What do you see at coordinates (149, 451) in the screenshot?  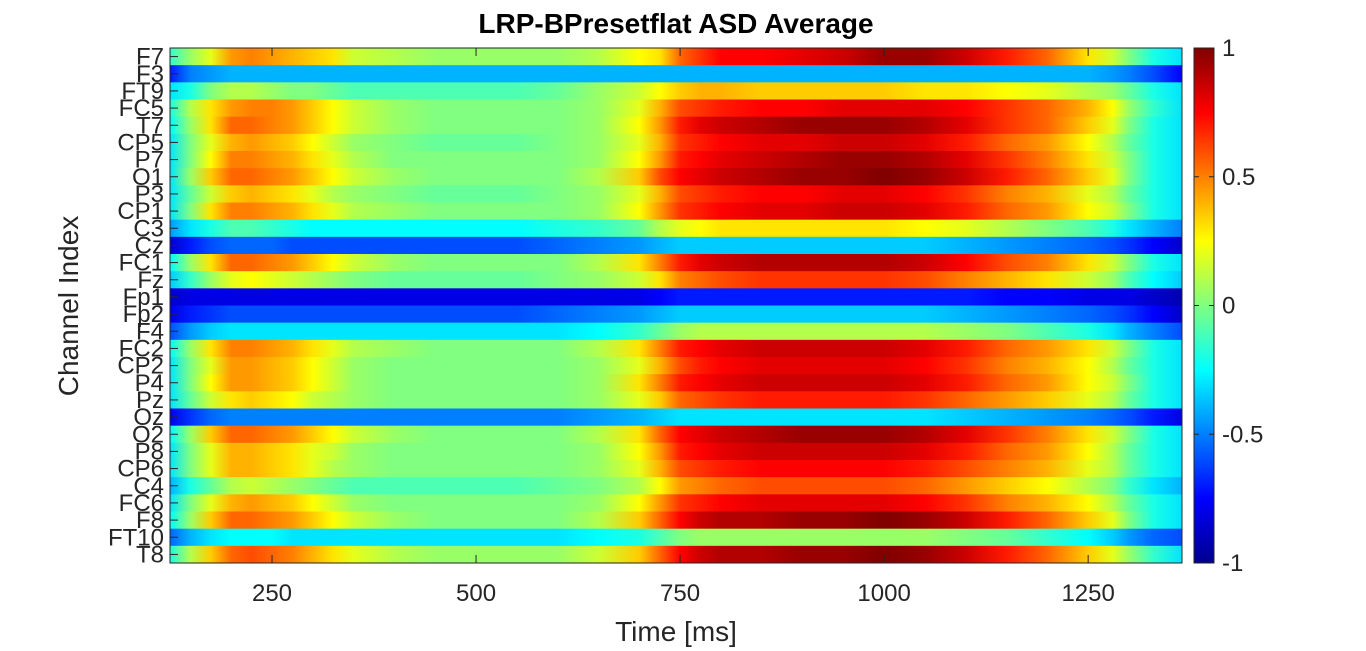 I see `y-tick-label: P8` at bounding box center [149, 451].